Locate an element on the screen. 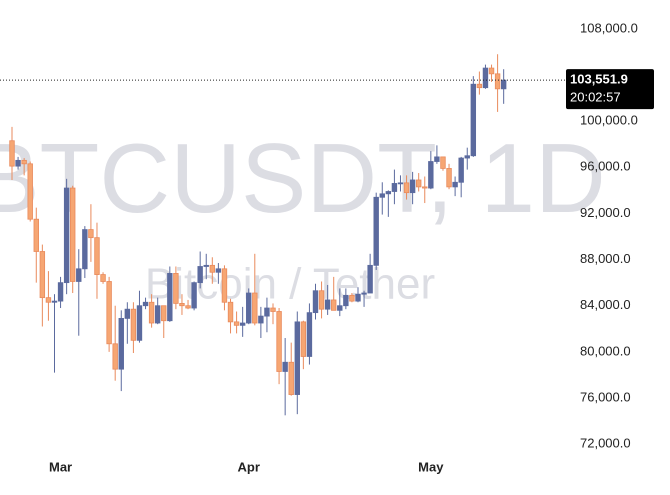  y-tick-label: 72,000.0 is located at coordinates (605, 443).